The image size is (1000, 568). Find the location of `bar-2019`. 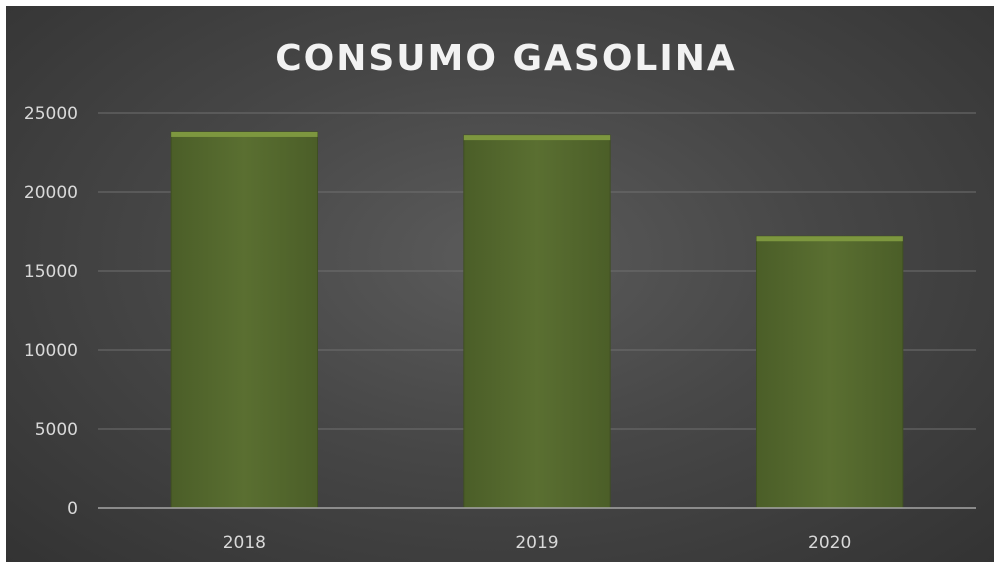

bar-2019 is located at coordinates (537, 321).